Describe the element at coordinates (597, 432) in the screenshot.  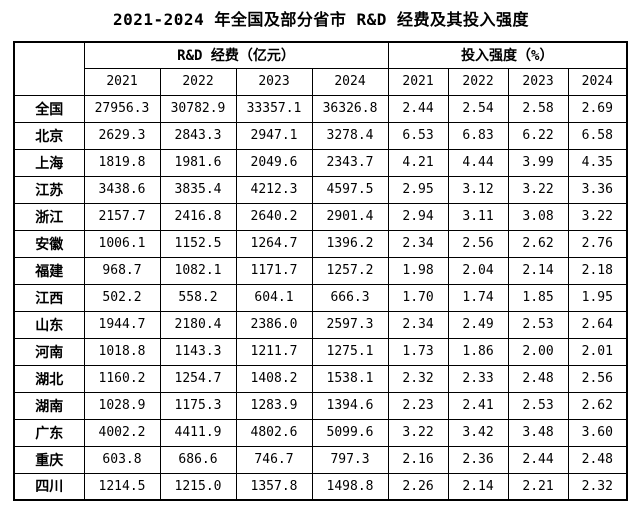
I see `value-cell: 3.60` at that location.